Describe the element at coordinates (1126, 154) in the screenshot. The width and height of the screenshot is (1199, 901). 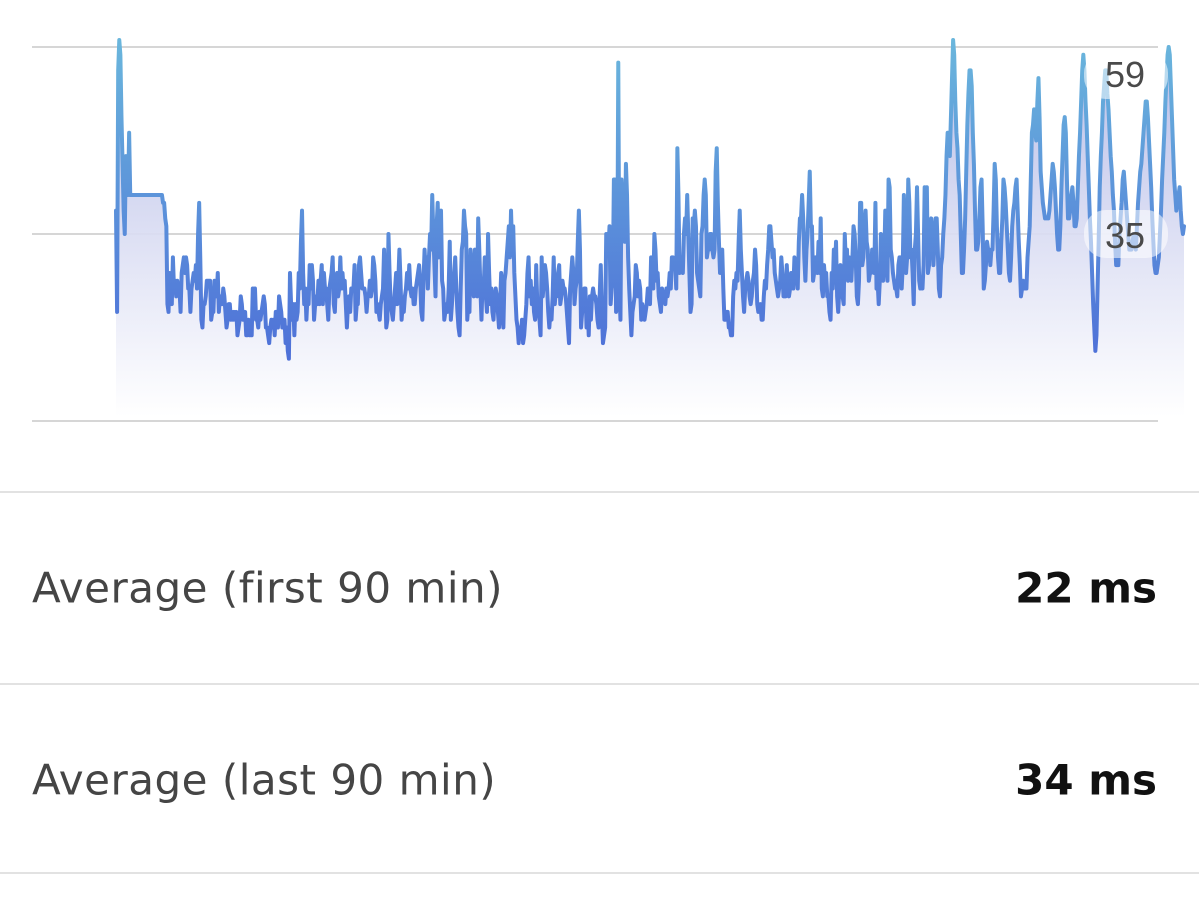
I see `y-tick-labels: 59 35` at that location.